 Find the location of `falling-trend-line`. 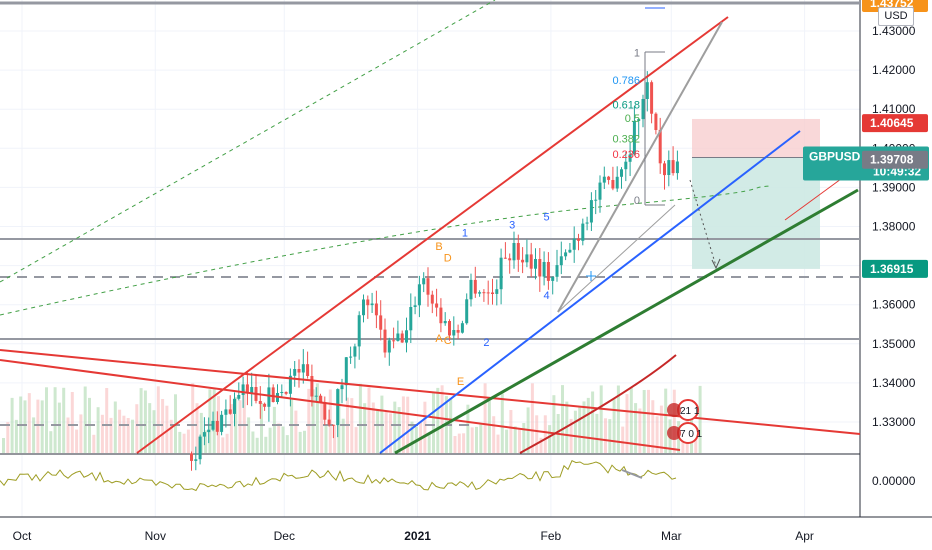

falling-trend-line is located at coordinates (430, 392).